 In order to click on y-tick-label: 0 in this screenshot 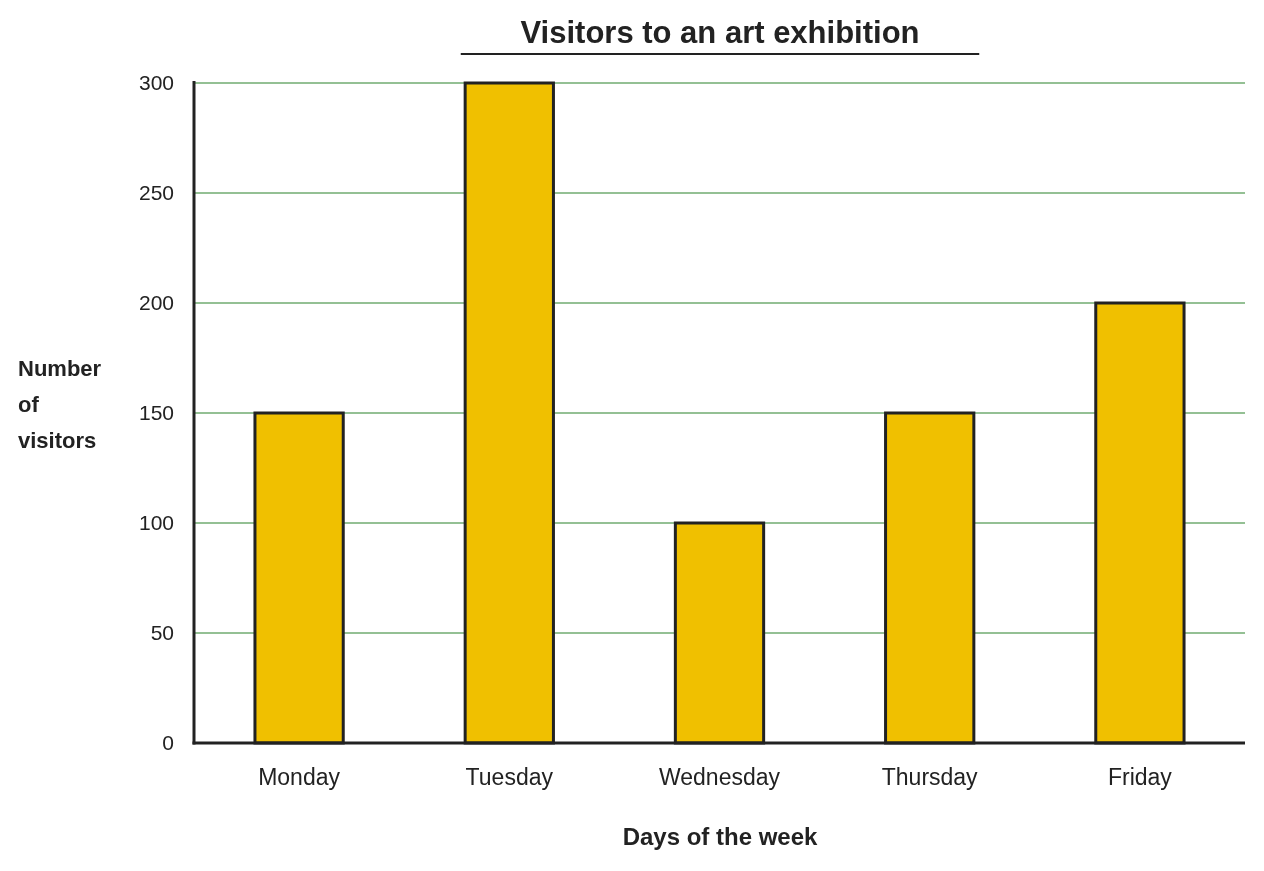, I will do `click(168, 743)`.